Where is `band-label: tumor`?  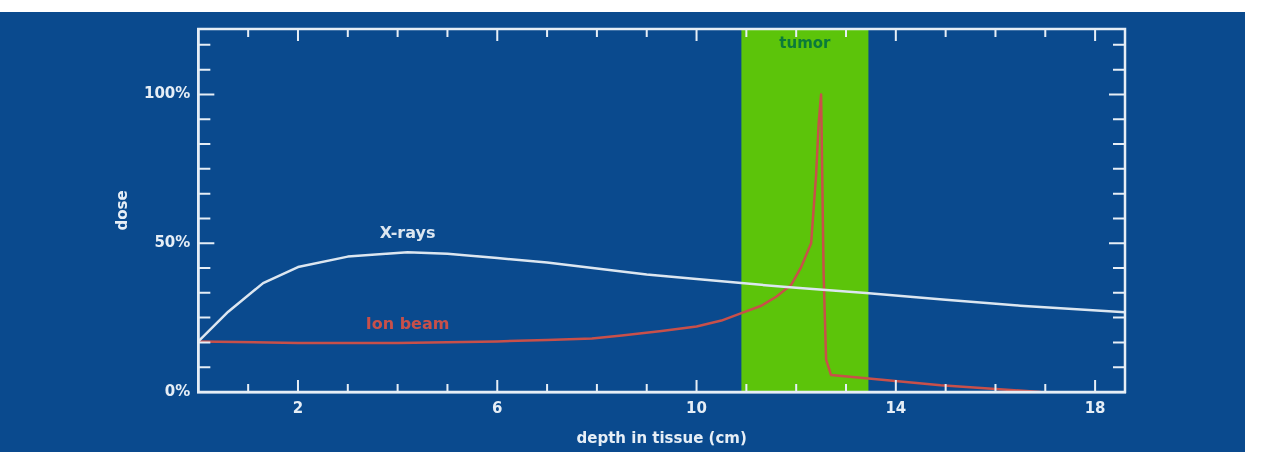
band-label: tumor is located at coordinates (805, 43).